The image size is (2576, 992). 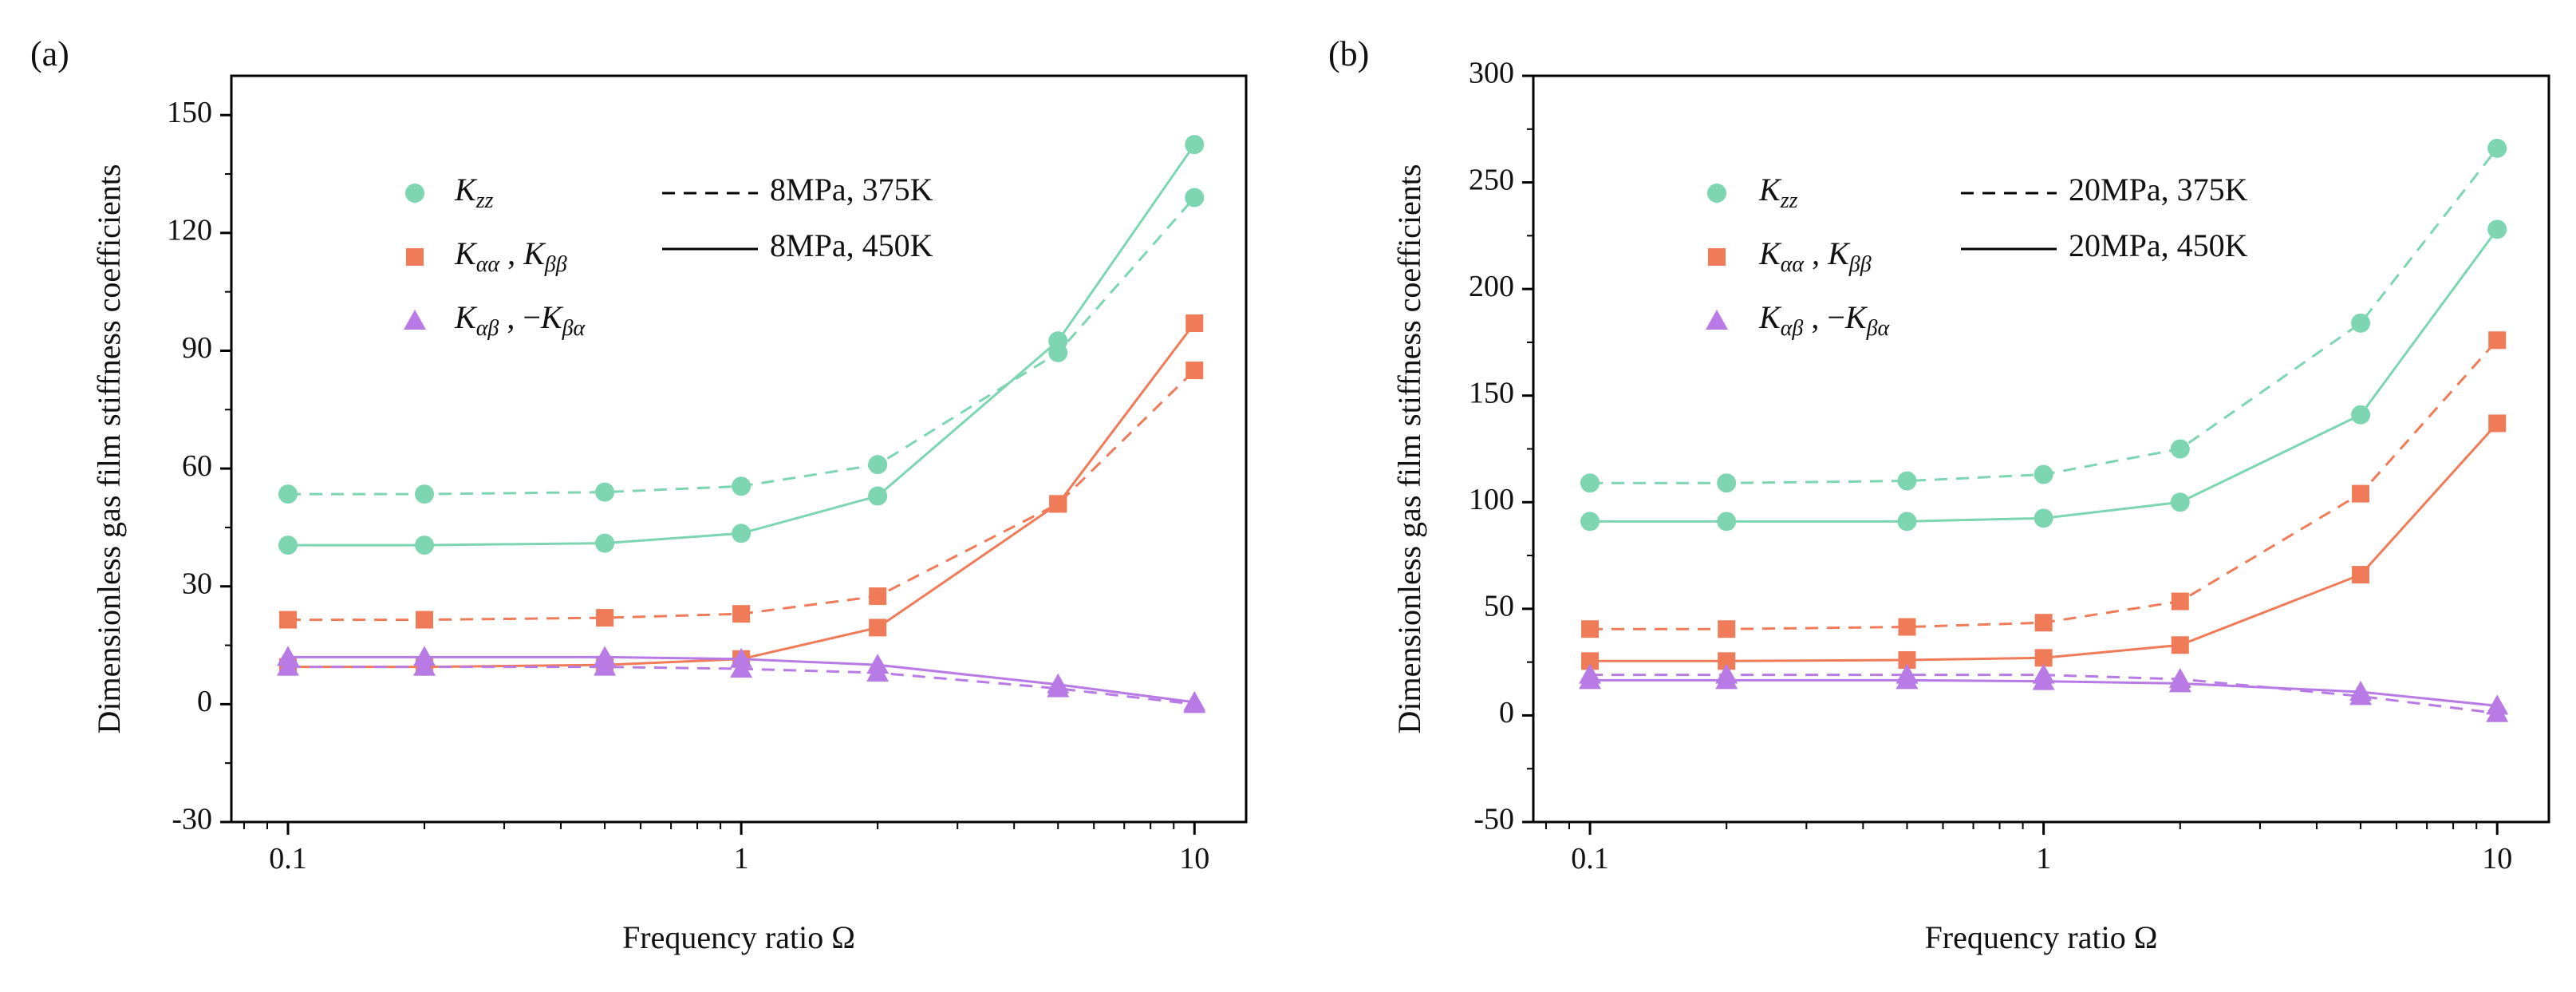 What do you see at coordinates (1349, 53) in the screenshot?
I see `panel-label: (b)` at bounding box center [1349, 53].